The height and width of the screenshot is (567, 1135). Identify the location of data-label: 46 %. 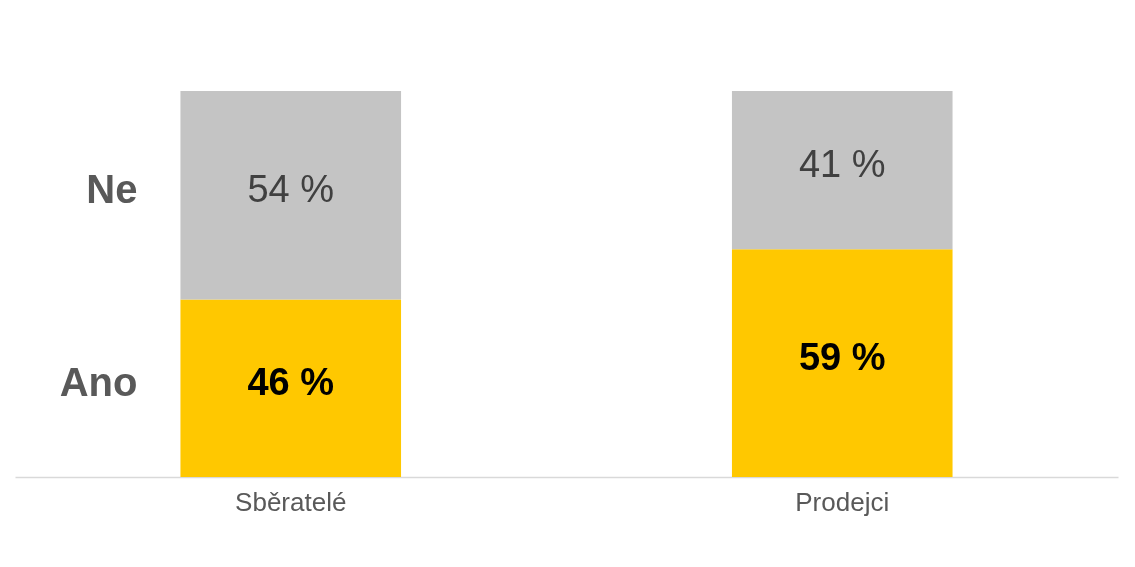
(291, 382).